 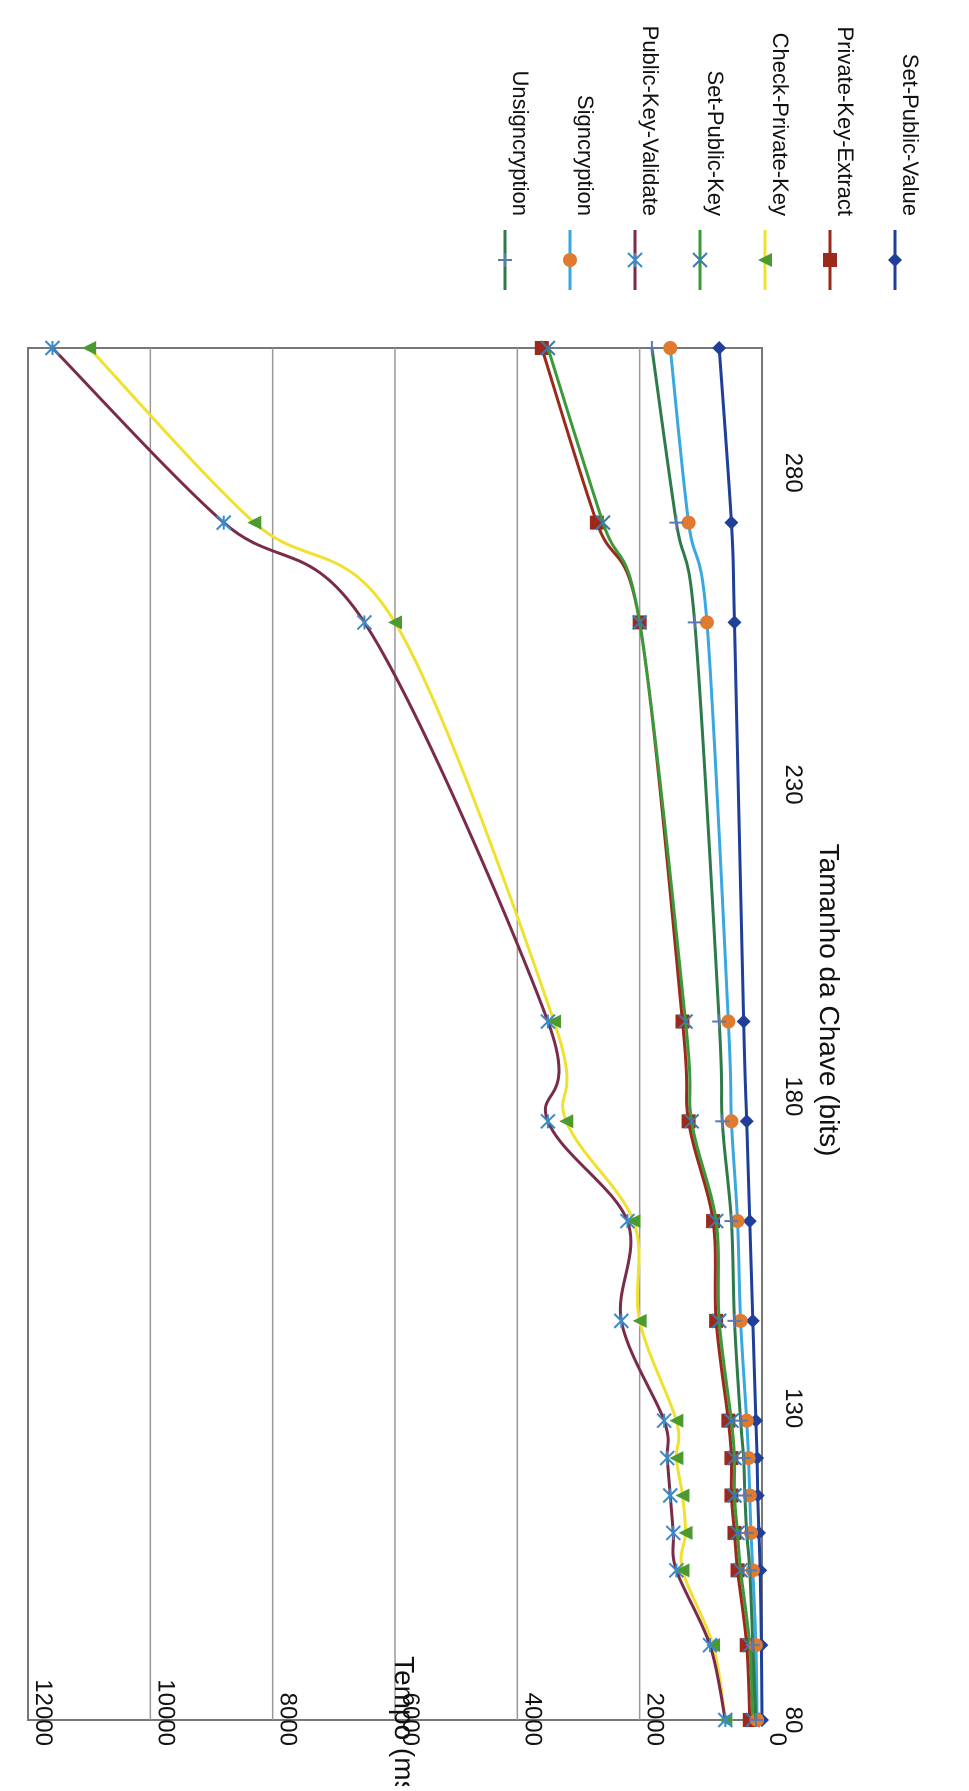 What do you see at coordinates (793, 1093) in the screenshot?
I see `x-tick-labels: 80 130 180 230 280` at bounding box center [793, 1093].